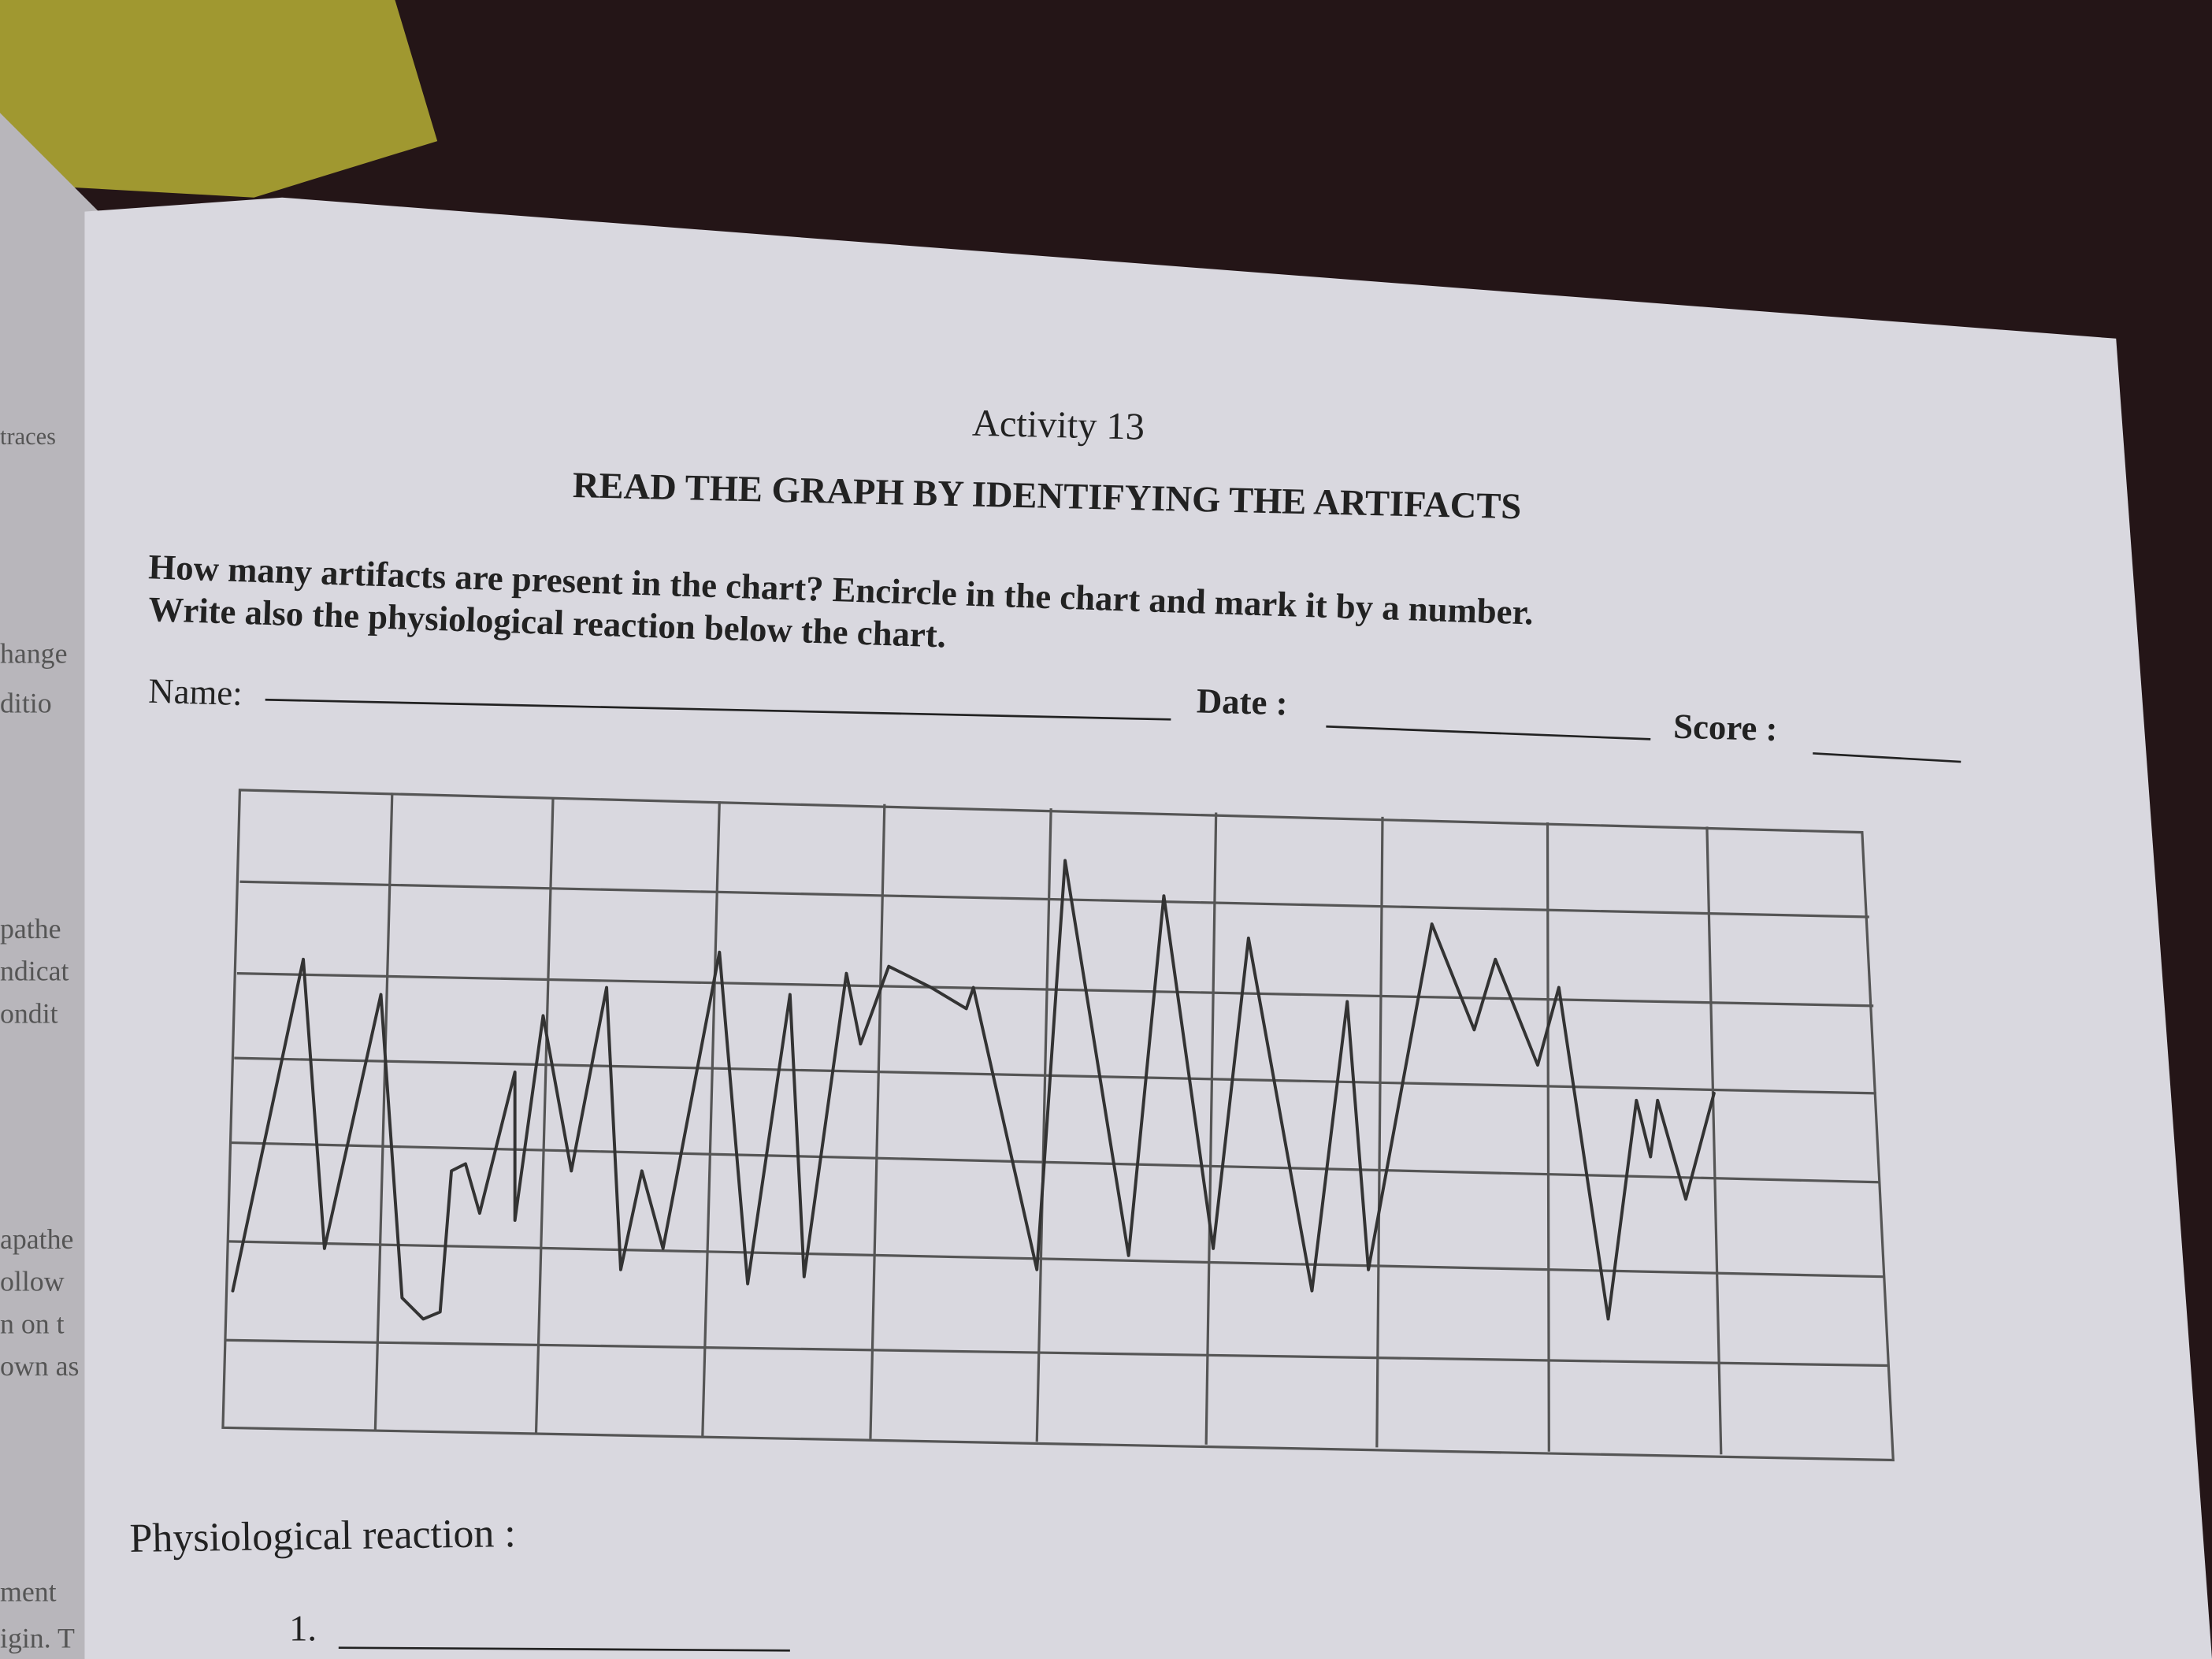  Describe the element at coordinates (26, 702) in the screenshot. I see `left-text: ditio` at that location.